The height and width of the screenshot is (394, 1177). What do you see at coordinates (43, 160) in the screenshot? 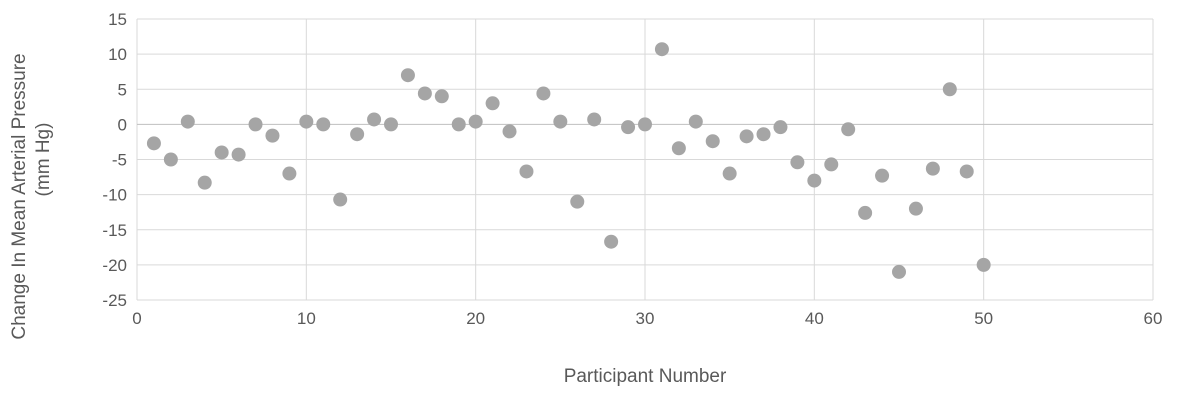
I see `y-axis-title-line-2: (mm Hg)` at bounding box center [43, 160].